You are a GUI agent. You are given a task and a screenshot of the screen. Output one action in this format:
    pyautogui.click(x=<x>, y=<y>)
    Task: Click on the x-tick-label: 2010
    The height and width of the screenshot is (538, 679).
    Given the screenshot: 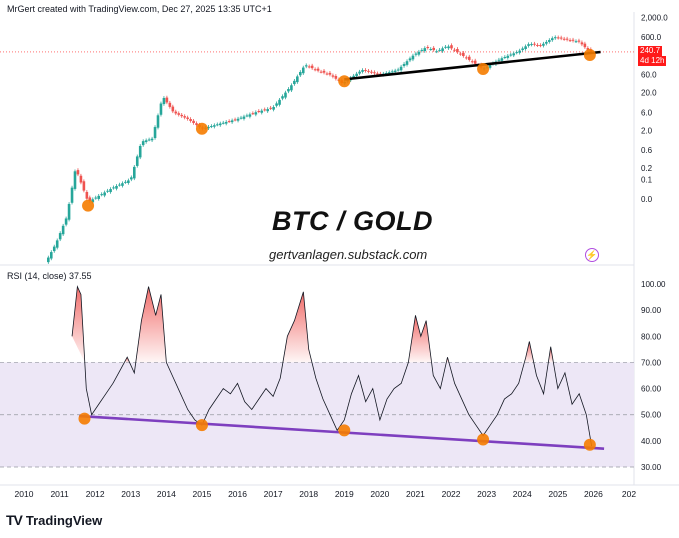 What is the action you would take?
    pyautogui.click(x=24, y=494)
    